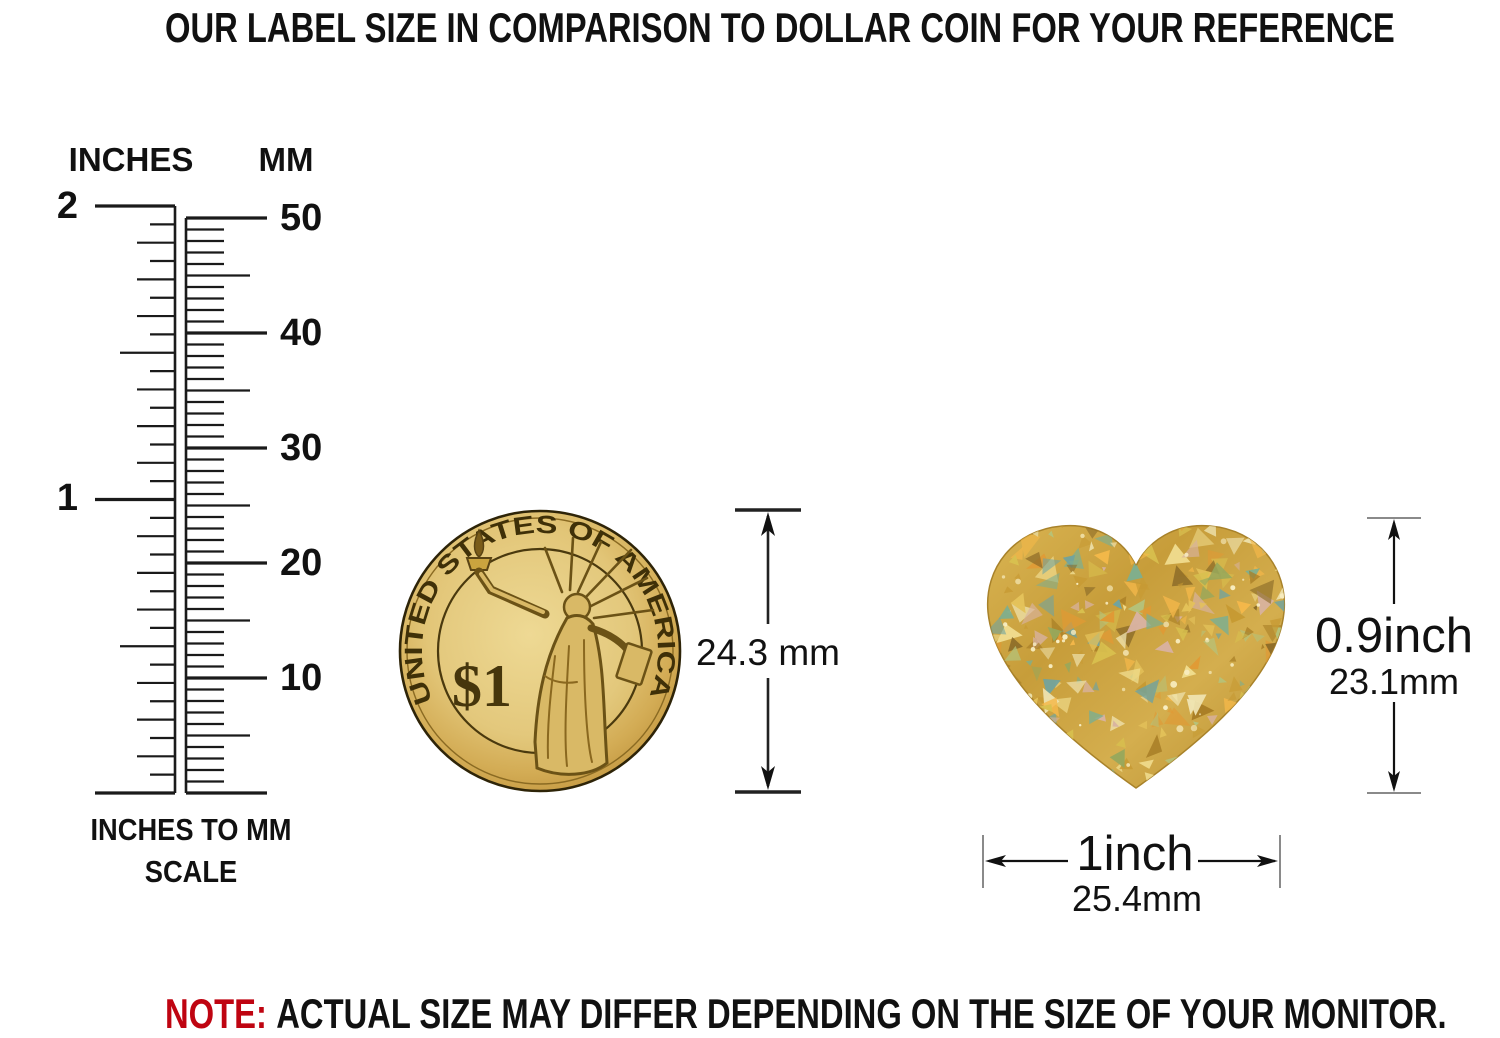 This screenshot has width=1500, height=1038. I want to click on ruler, so click(181, 499).